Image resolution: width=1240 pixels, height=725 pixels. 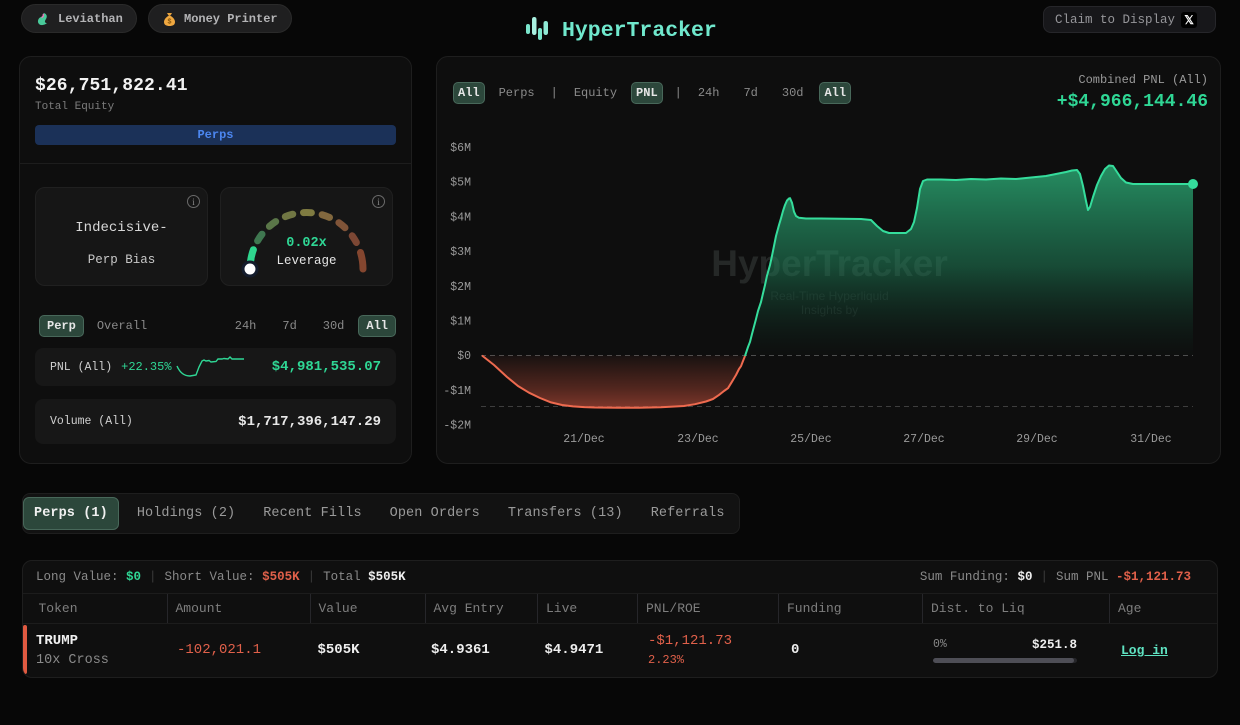 What do you see at coordinates (457, 426) in the screenshot?
I see `svg-text: -$2M` at bounding box center [457, 426].